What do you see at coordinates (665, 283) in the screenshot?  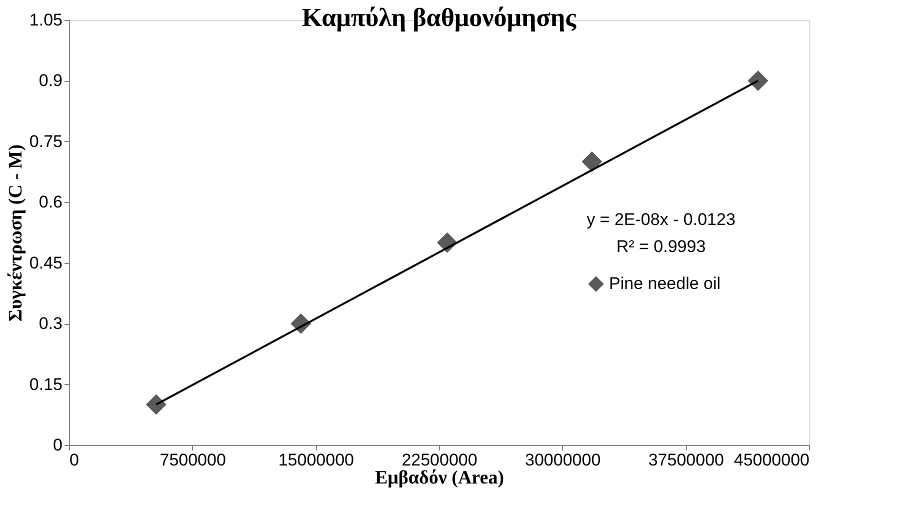 I see `legend-label: Pine needle oil` at bounding box center [665, 283].